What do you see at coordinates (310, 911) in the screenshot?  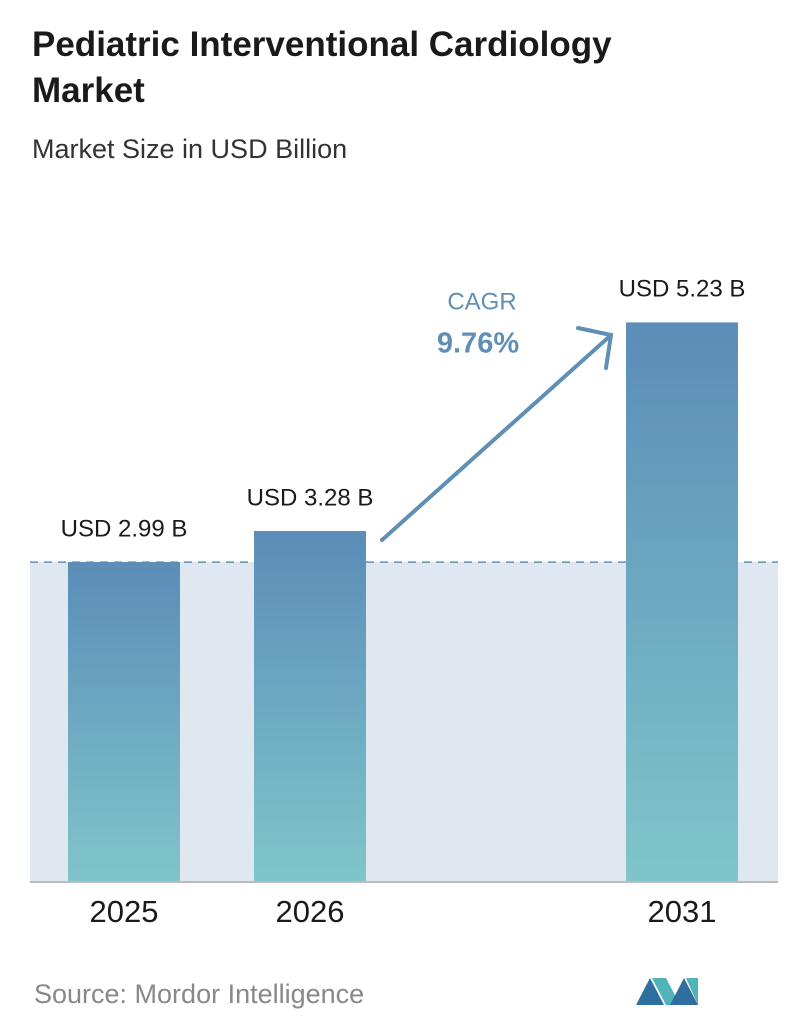 I see `x-tick-label: 2026` at bounding box center [310, 911].